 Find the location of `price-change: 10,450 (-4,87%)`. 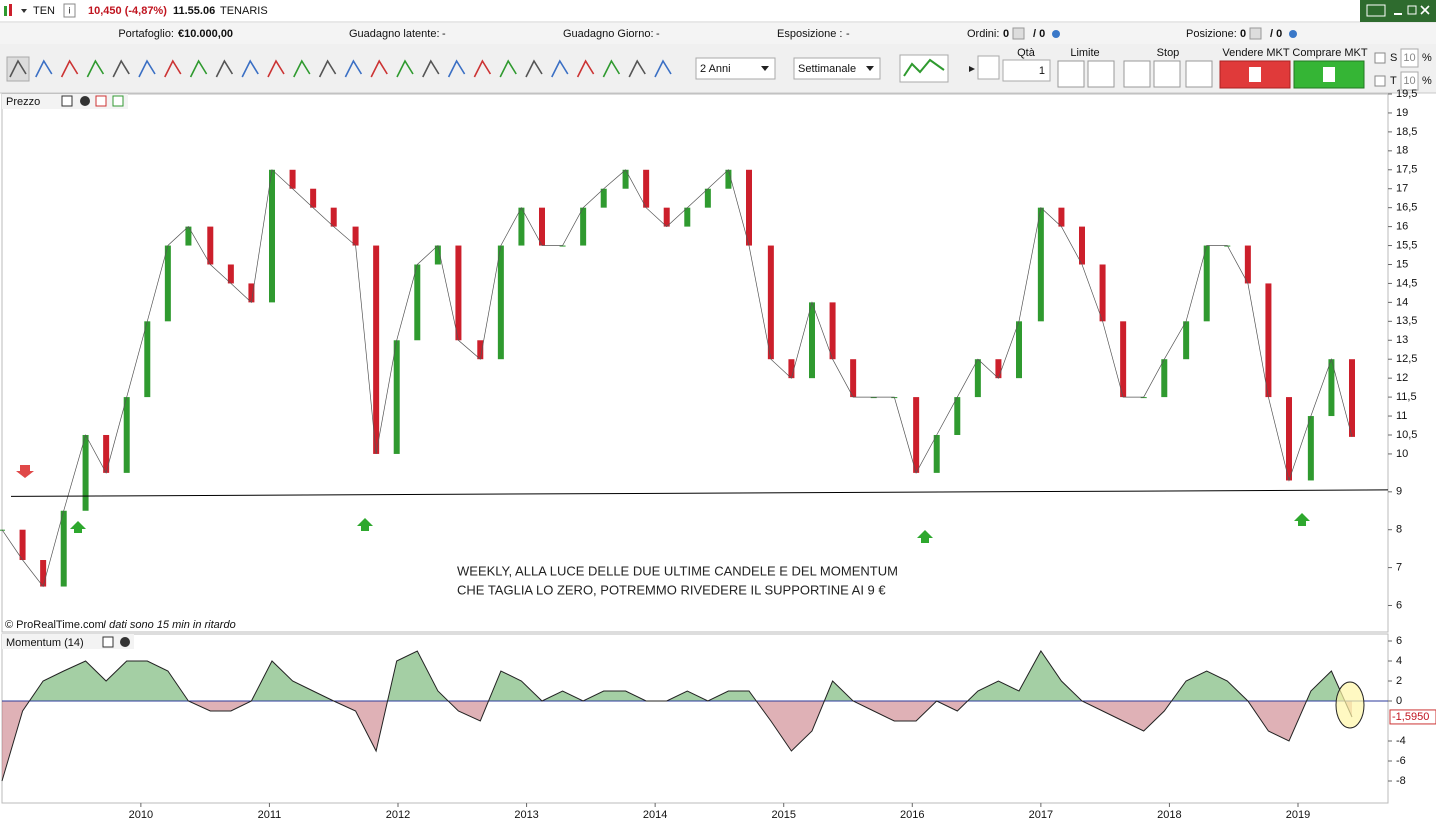

price-change: 10,450 (-4,87%) is located at coordinates (127, 11).